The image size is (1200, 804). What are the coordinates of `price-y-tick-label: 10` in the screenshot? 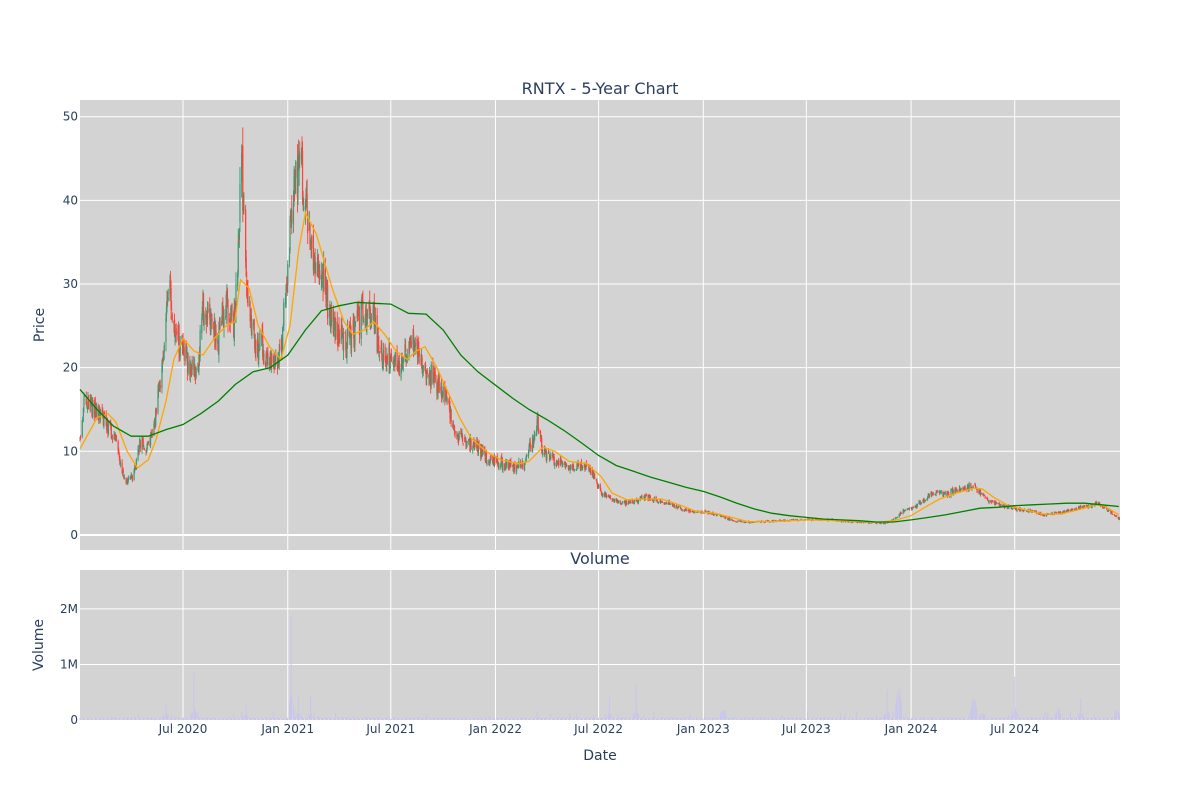 It's located at (70, 451).